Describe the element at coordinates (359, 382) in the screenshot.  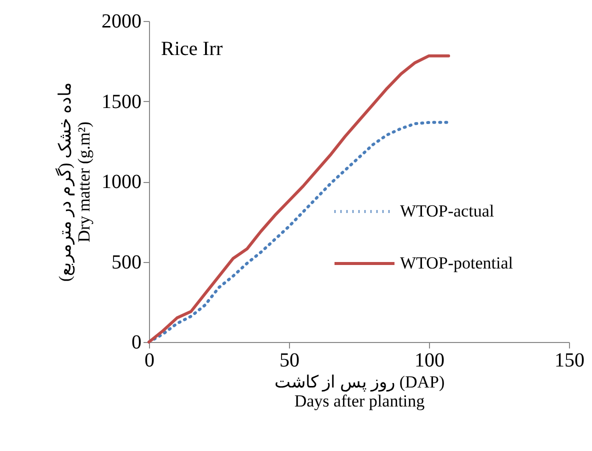
I see `text: روز پس از کاشت (DAP)` at that location.